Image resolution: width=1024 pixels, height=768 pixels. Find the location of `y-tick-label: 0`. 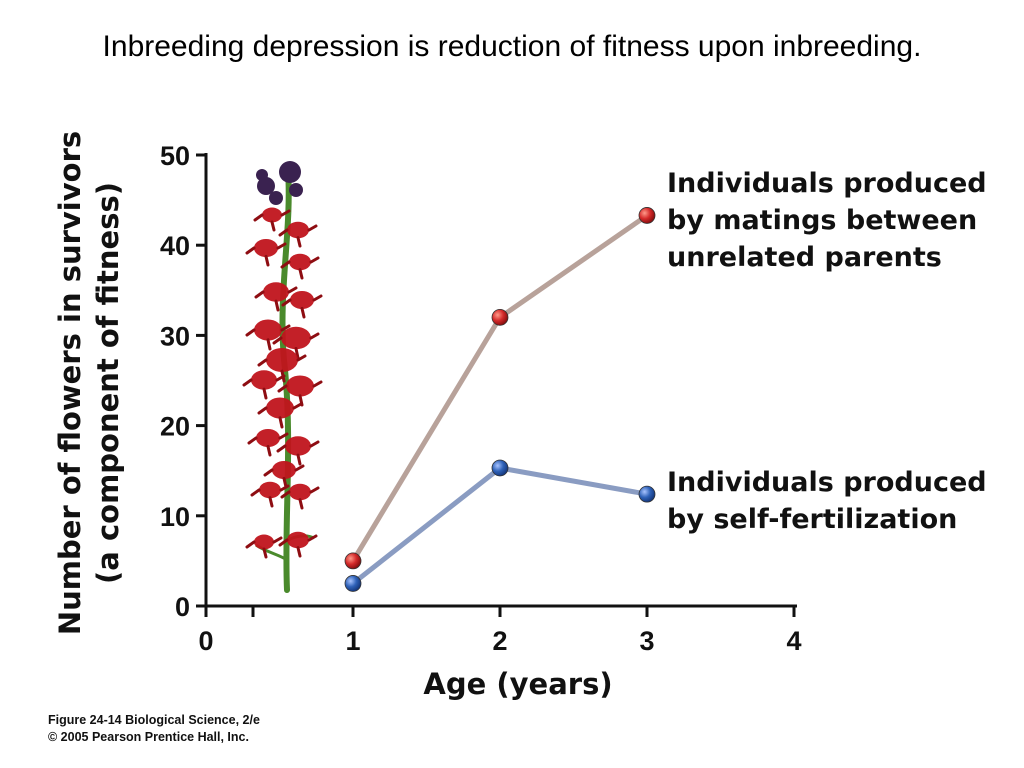

y-tick-label: 0 is located at coordinates (182, 607).